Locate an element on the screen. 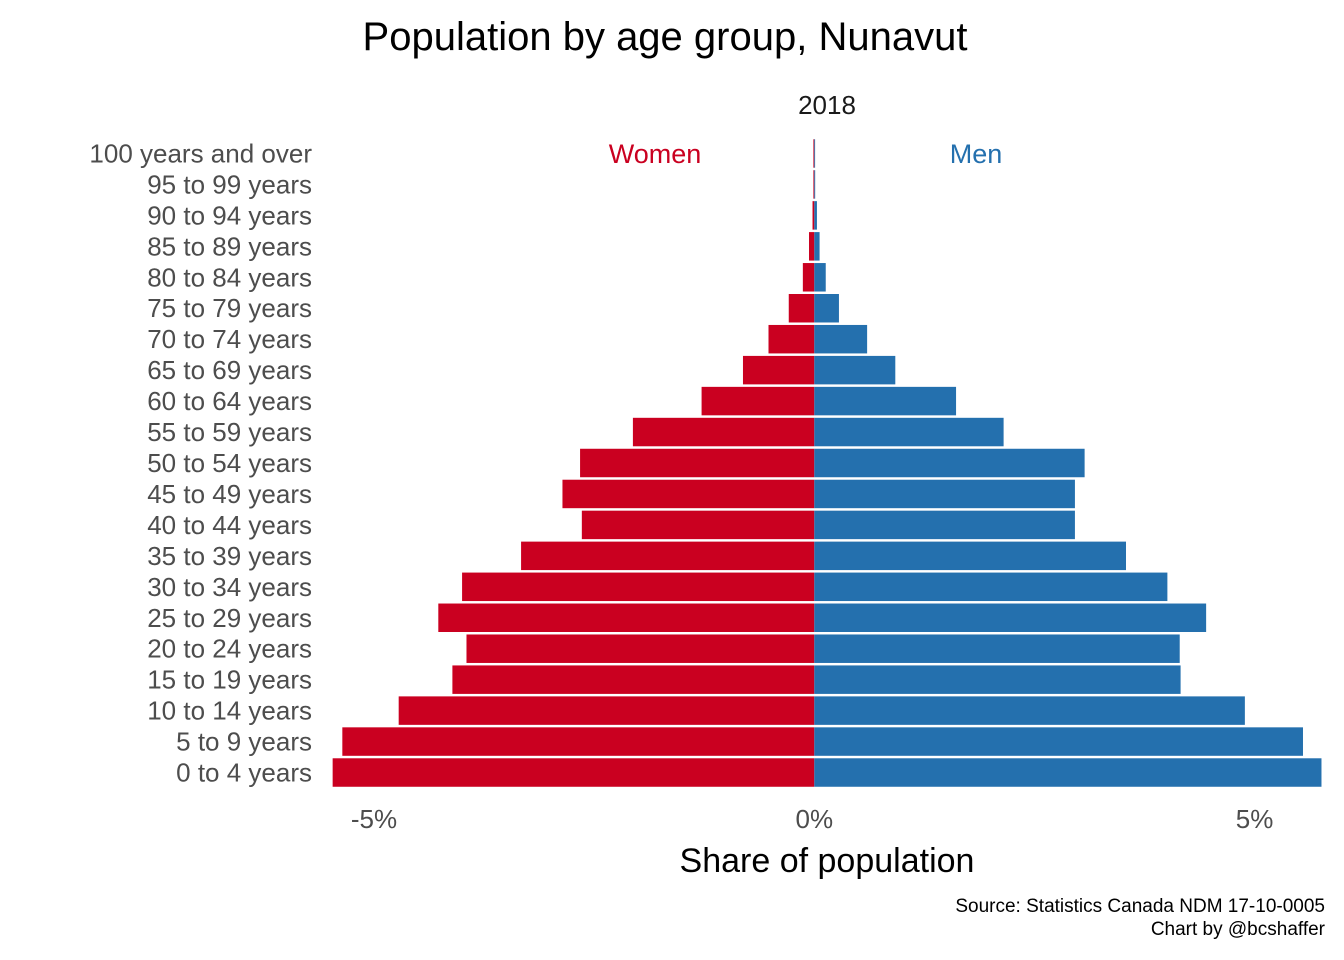 The image size is (1344, 960). x-tick-label-0: -5% is located at coordinates (374, 819).